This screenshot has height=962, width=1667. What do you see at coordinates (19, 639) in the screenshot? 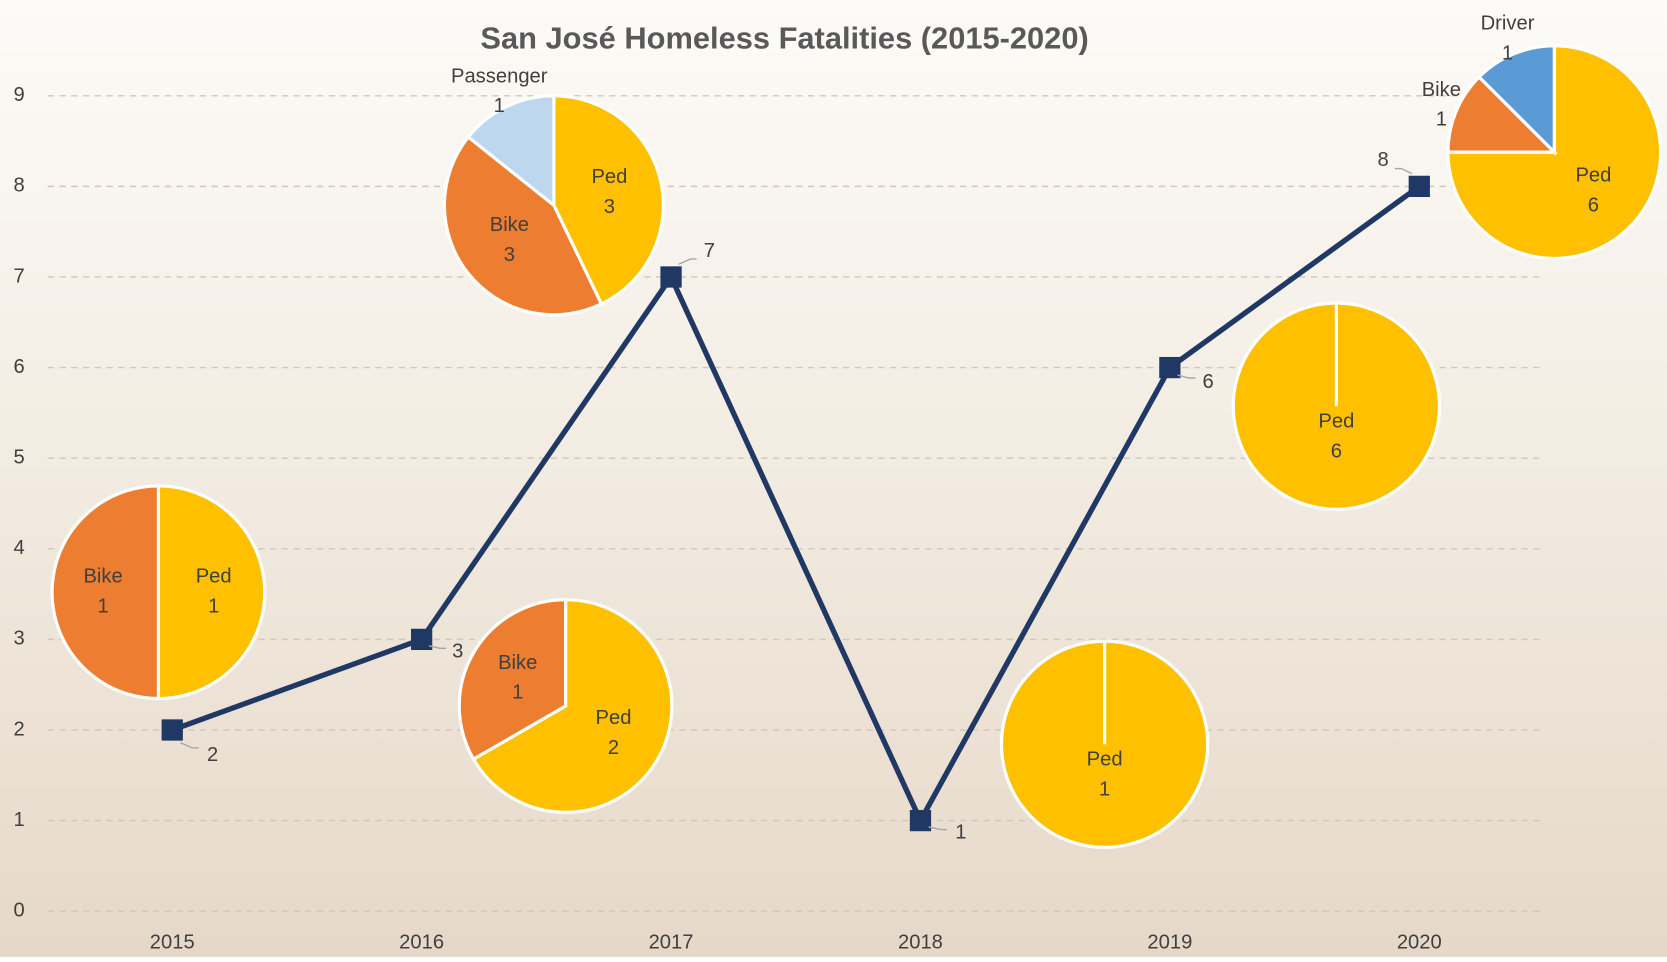
I see `y-tick-label: 3` at bounding box center [19, 639].